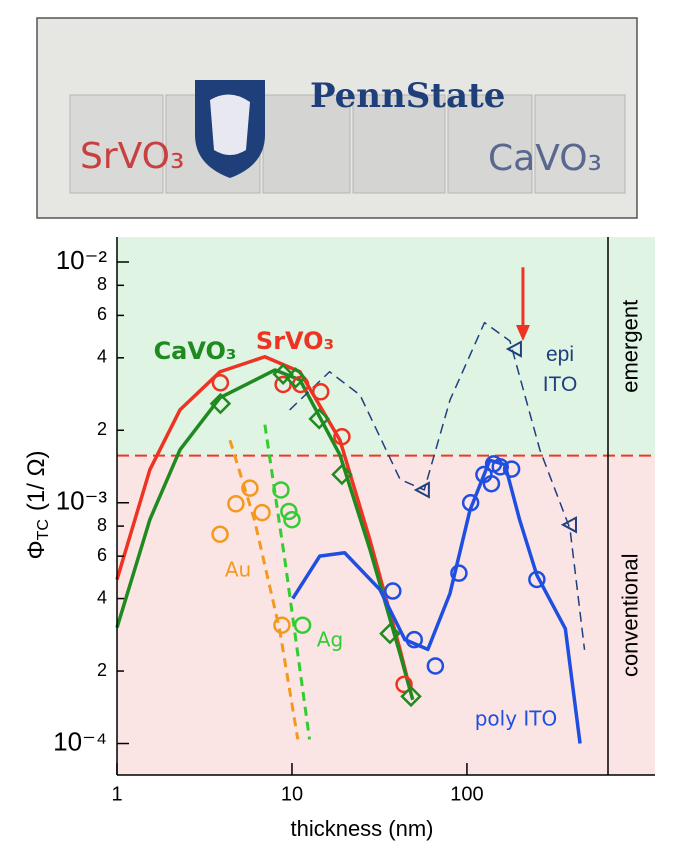  I want to click on series-label: CaVO₃, so click(195, 351).